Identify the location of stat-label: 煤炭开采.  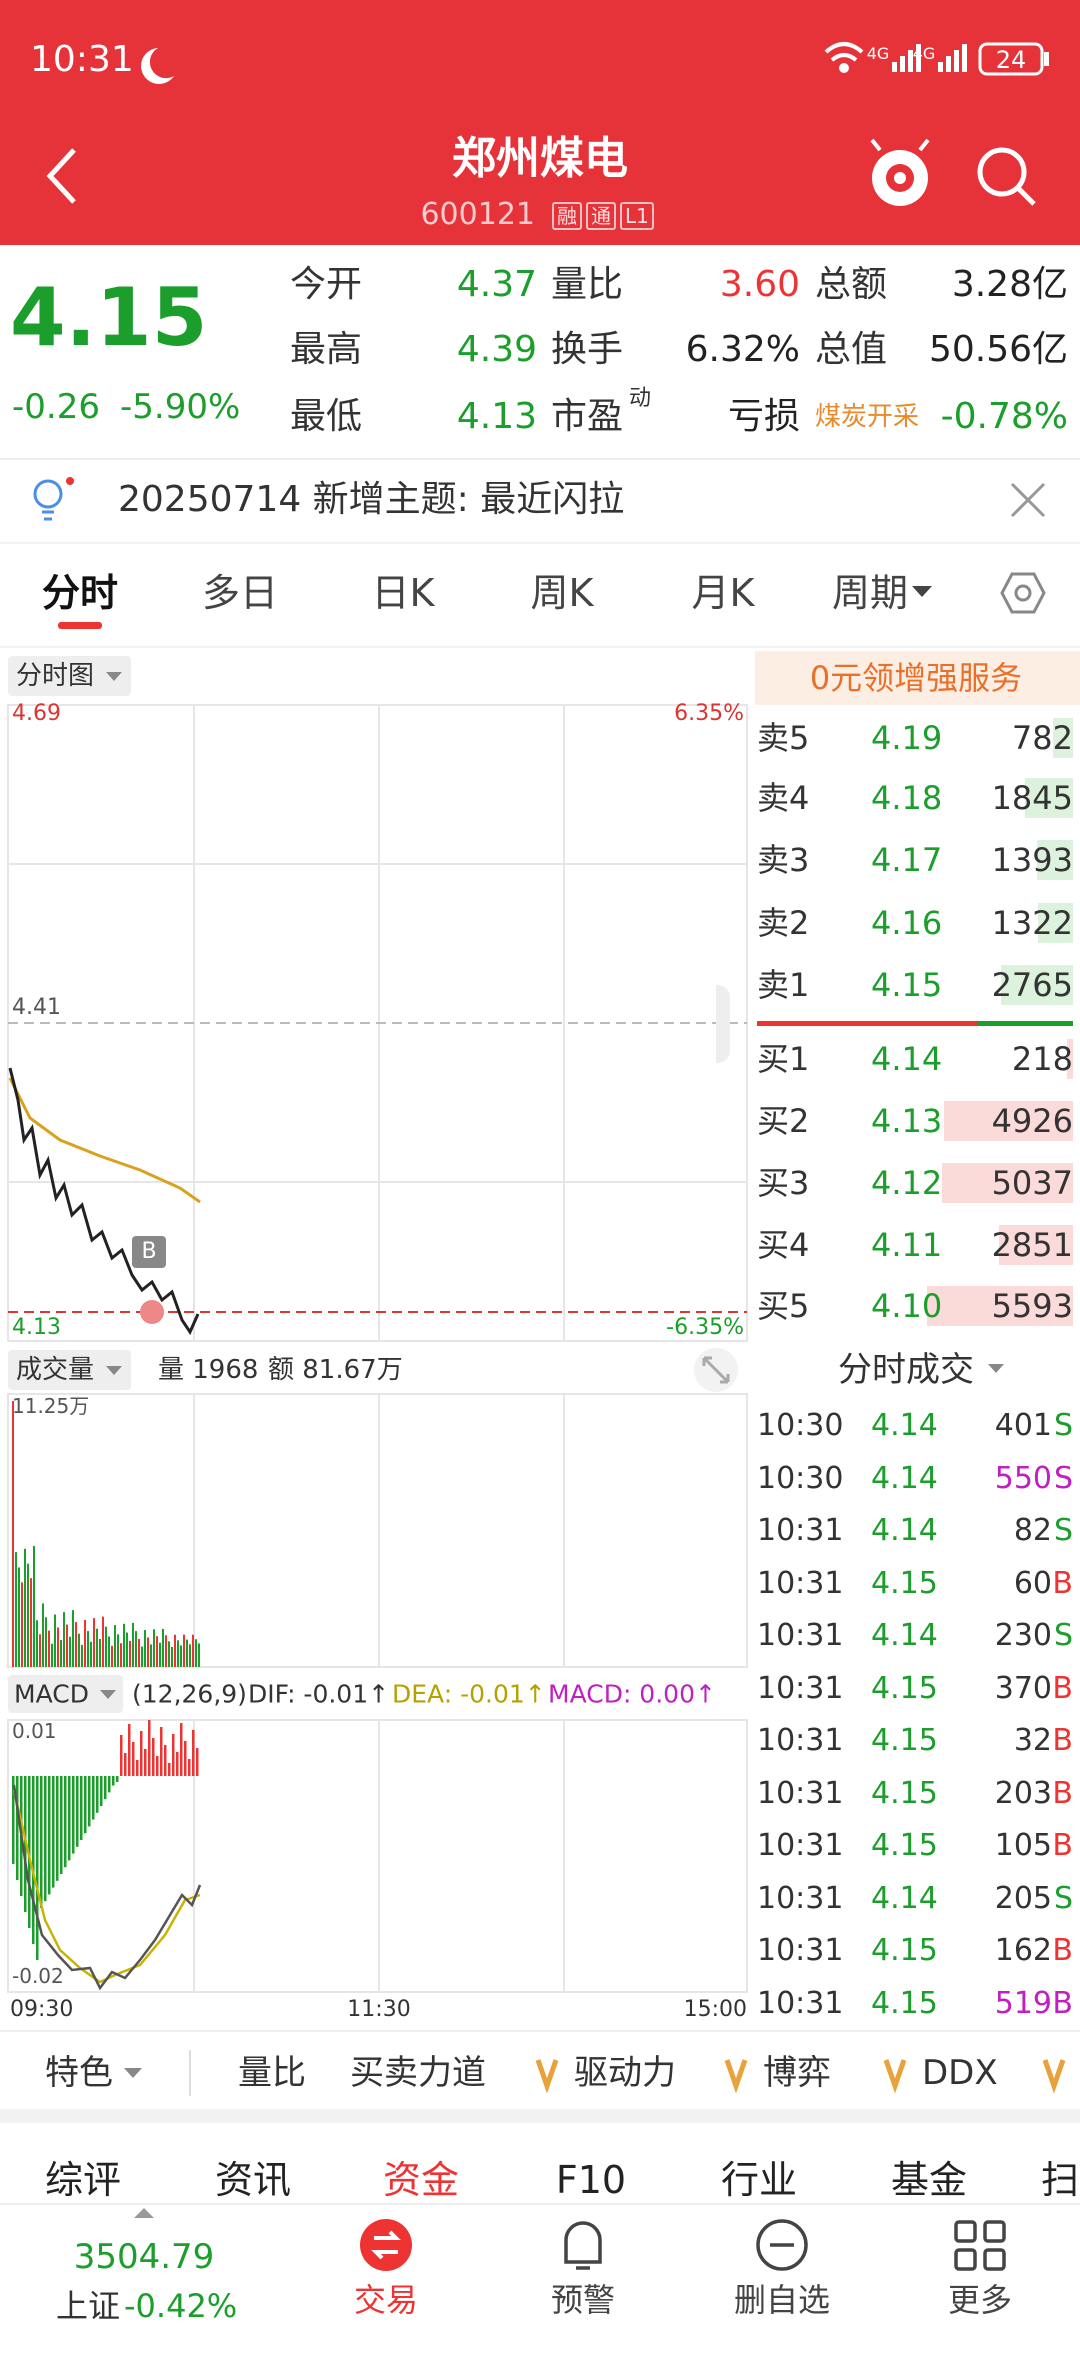
(867, 417).